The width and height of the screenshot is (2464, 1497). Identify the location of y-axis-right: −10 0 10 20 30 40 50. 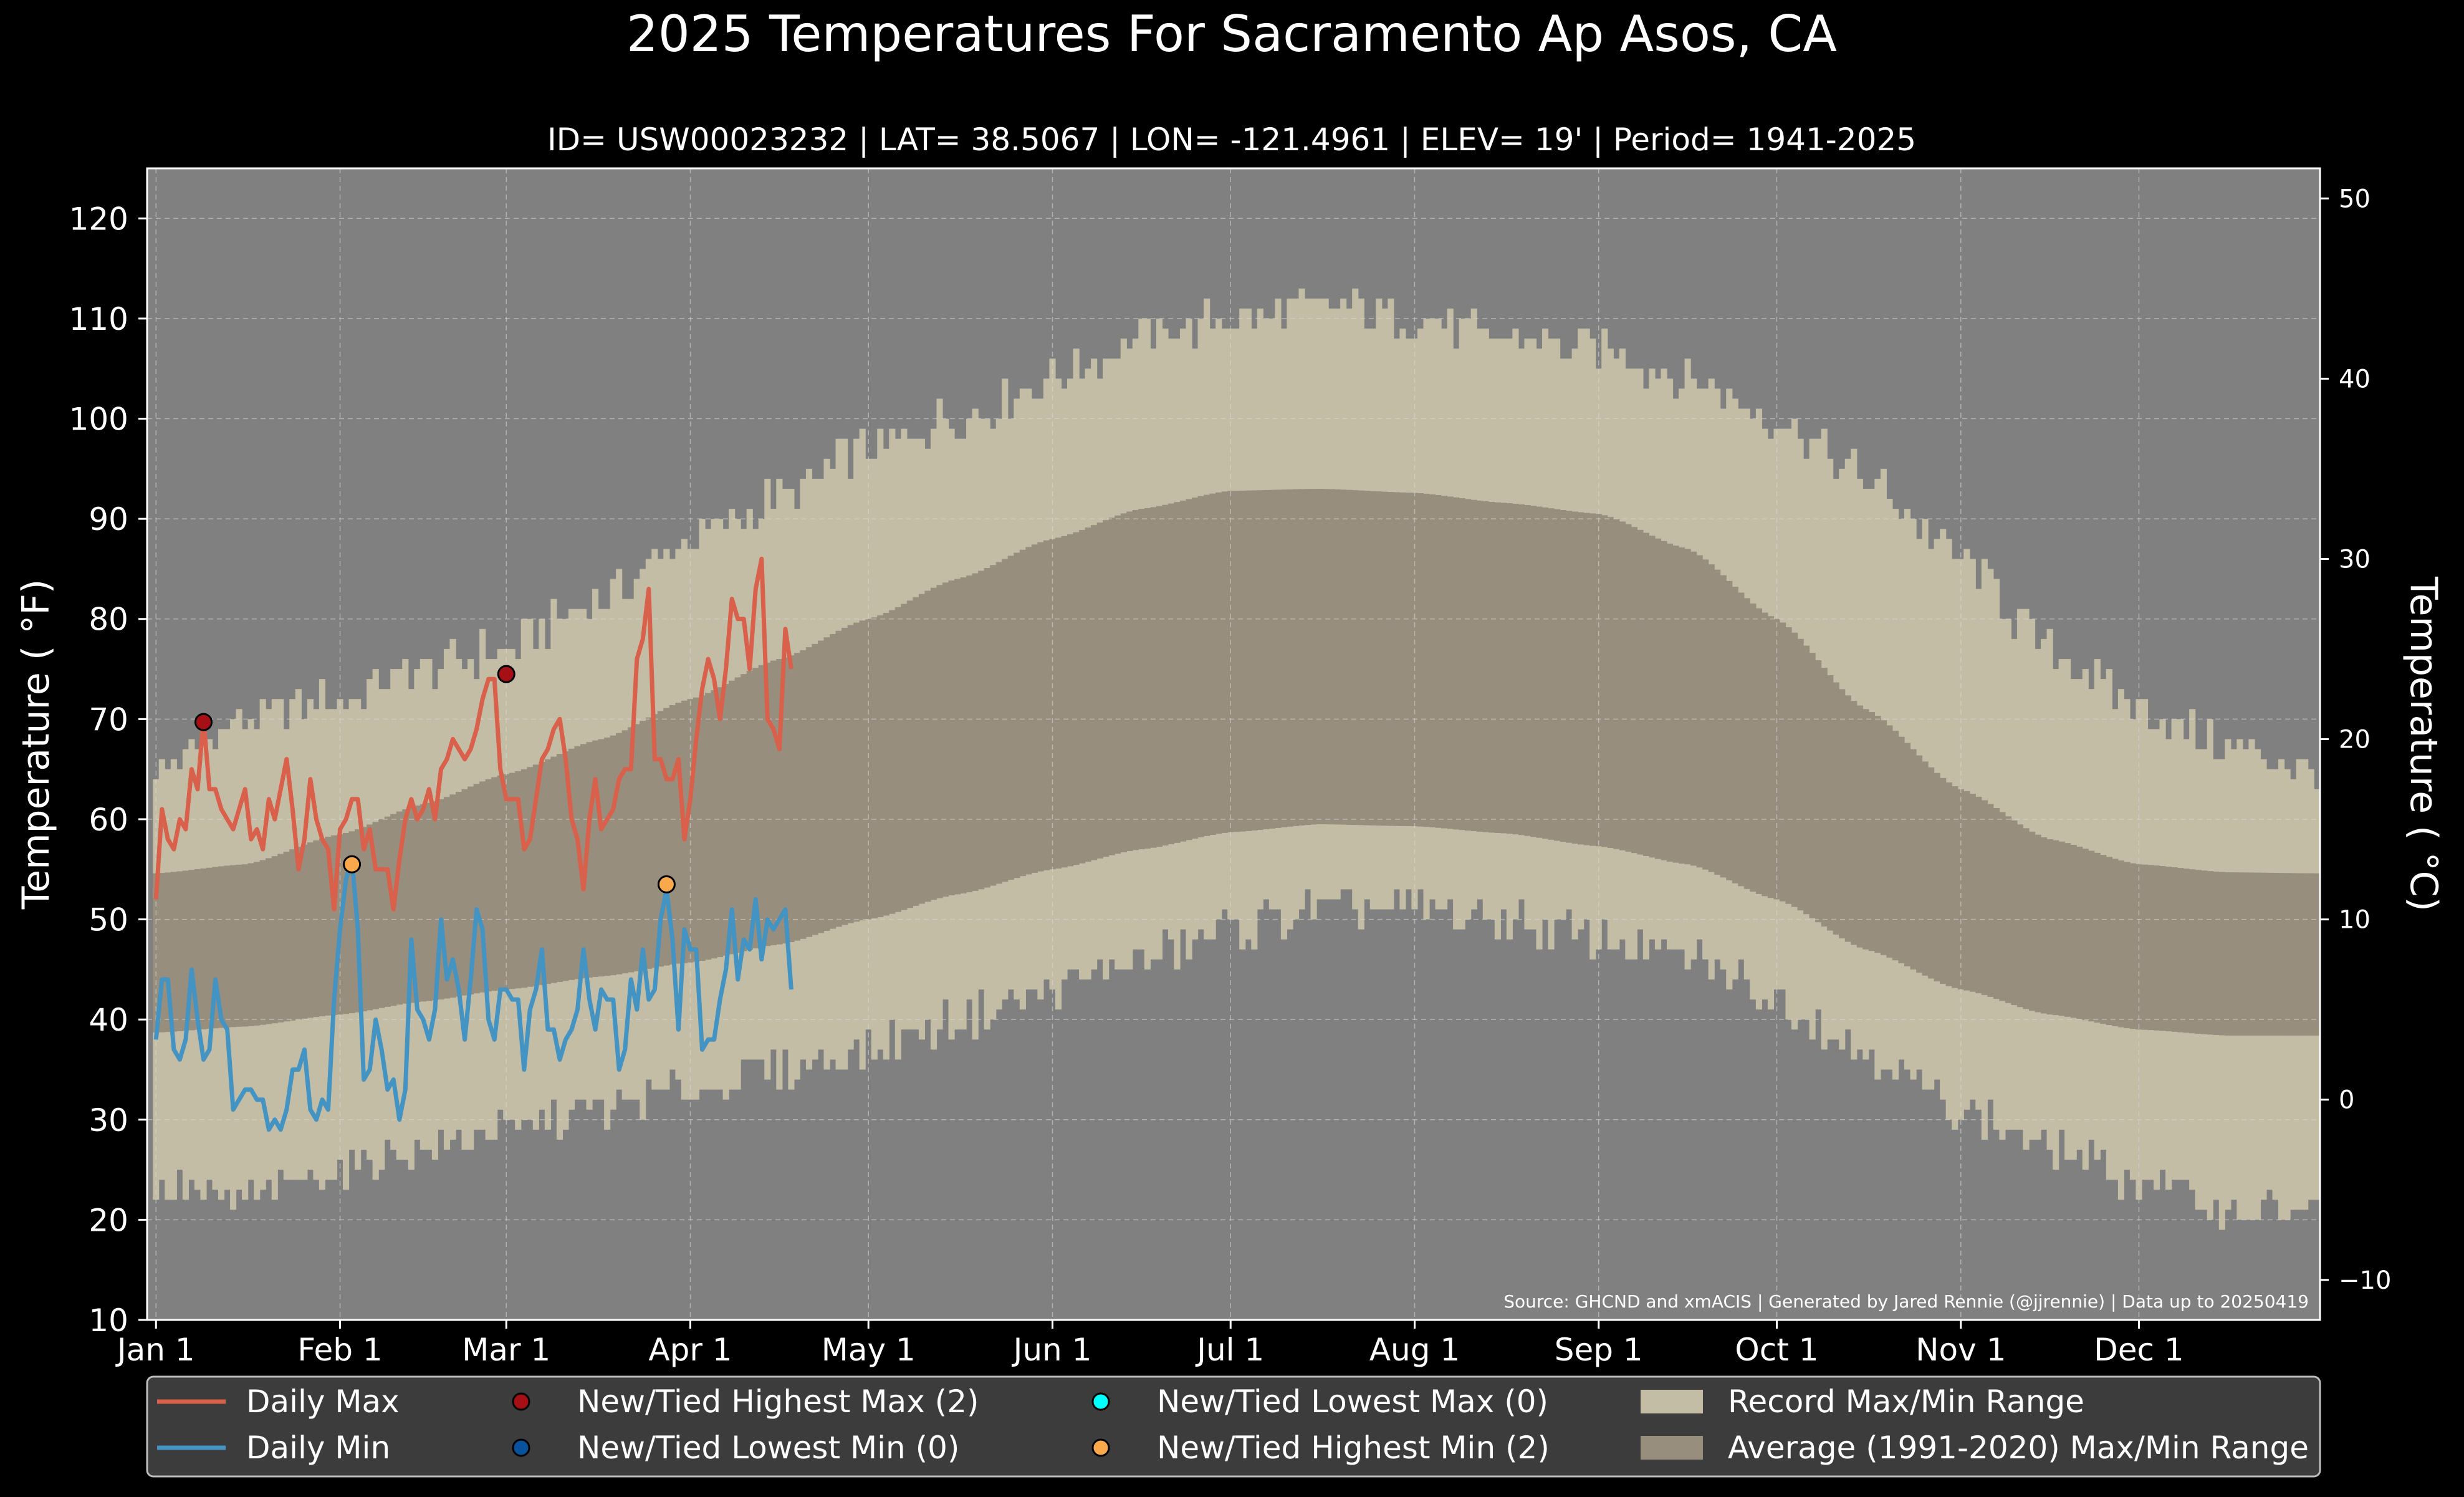
(2355, 740).